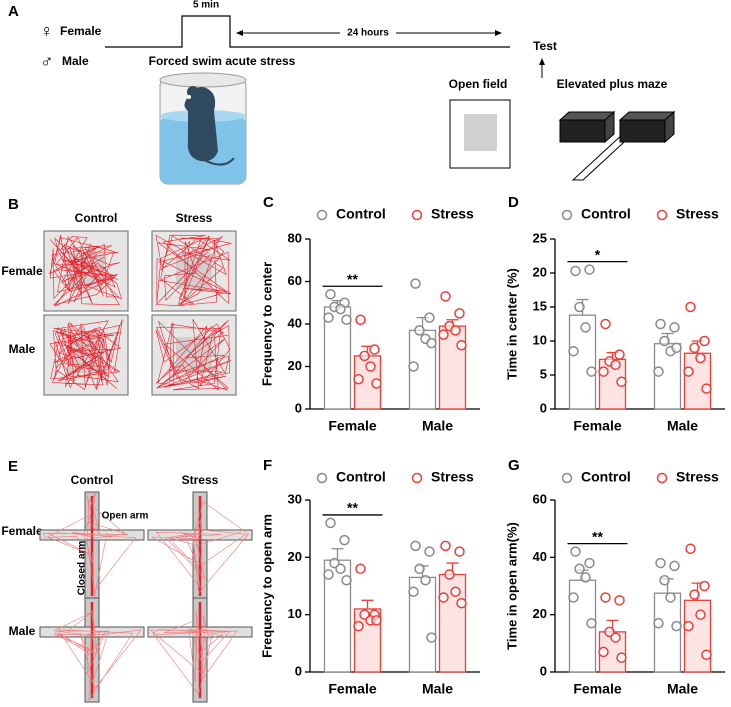  Describe the element at coordinates (514, 465) in the screenshot. I see `panel-label: G` at that location.